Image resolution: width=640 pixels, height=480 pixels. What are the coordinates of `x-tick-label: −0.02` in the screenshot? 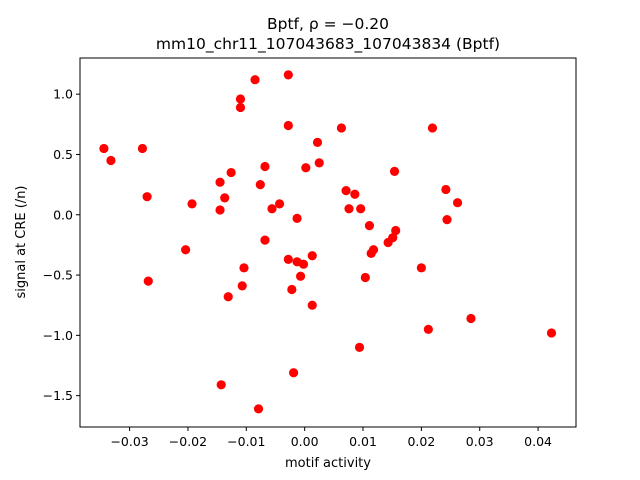 It's located at (188, 441).